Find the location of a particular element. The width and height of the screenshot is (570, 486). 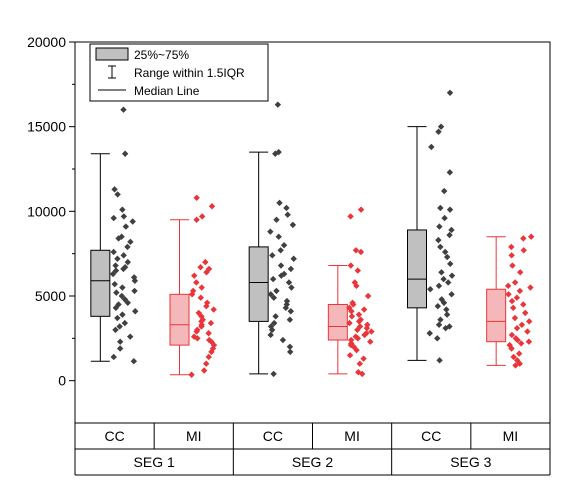

category-axis-table: CC MI CC MI CC MI SEG 1 SEG 2 SEG 3 is located at coordinates (312, 449).